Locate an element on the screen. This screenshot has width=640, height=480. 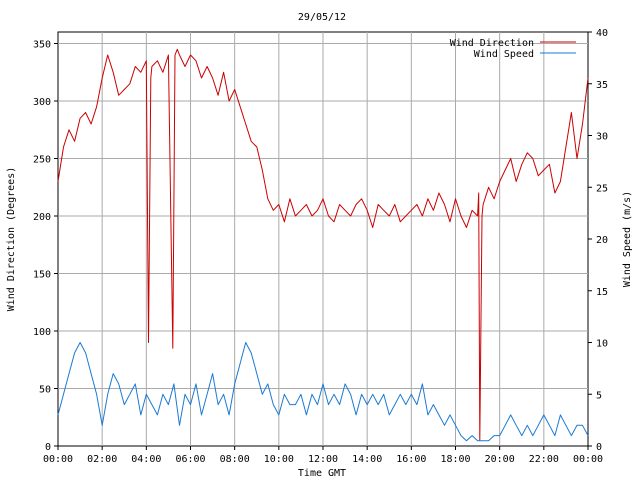
y-left-tick-label: 300 is located at coordinates (42, 102).